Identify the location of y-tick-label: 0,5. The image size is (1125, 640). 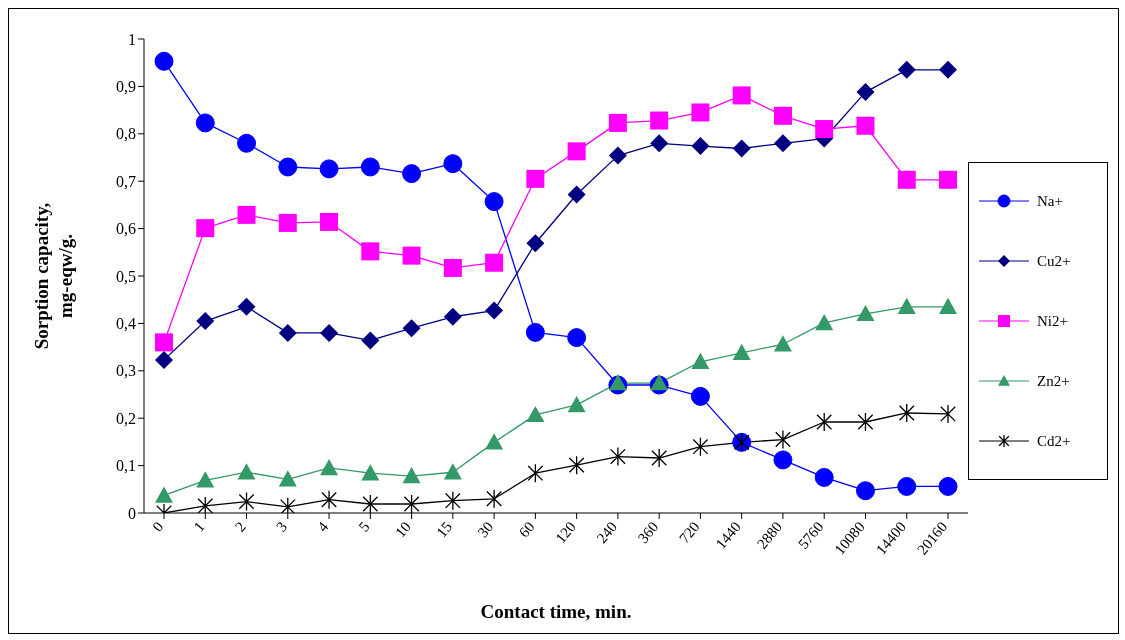
(126, 276).